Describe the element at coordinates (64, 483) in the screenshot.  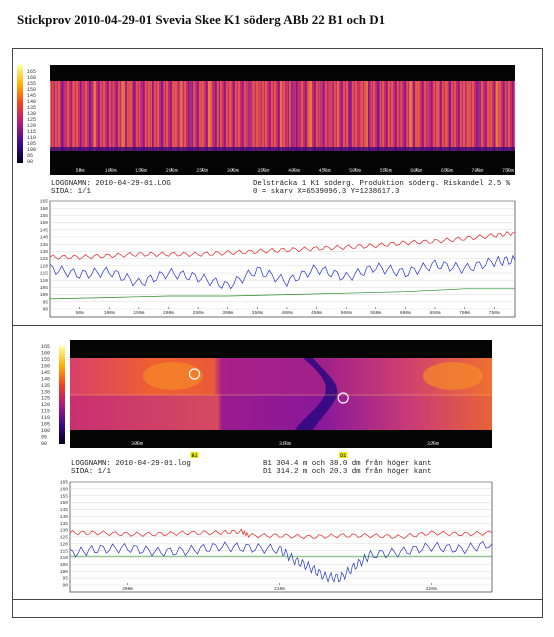
I see `y-tick-label: 165` at that location.